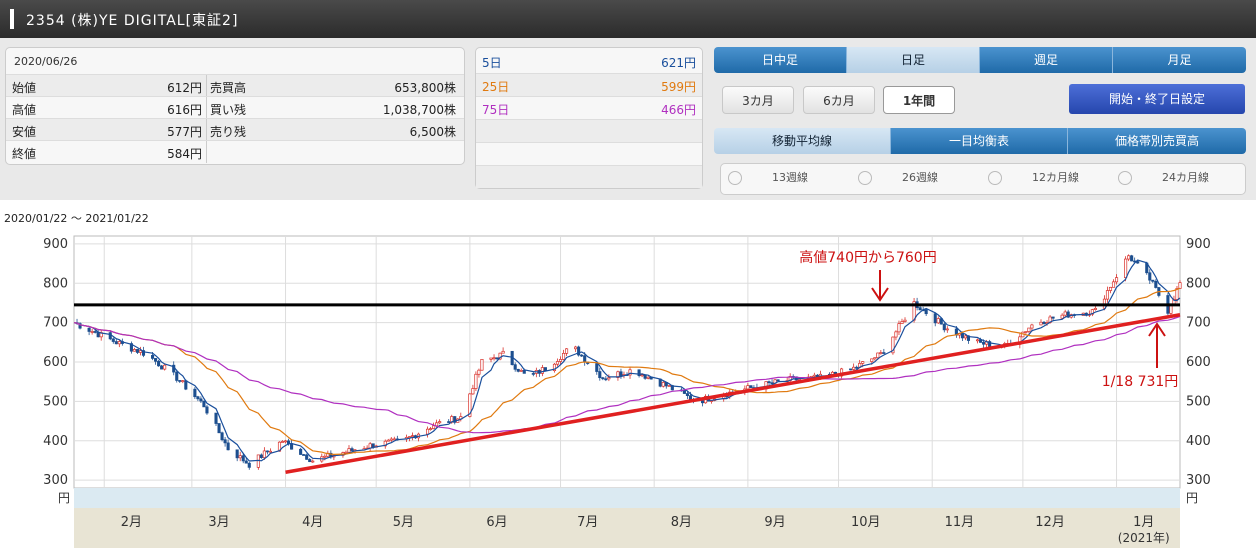 The width and height of the screenshot is (1256, 553). I want to click on info-label: 売り残, so click(228, 132).